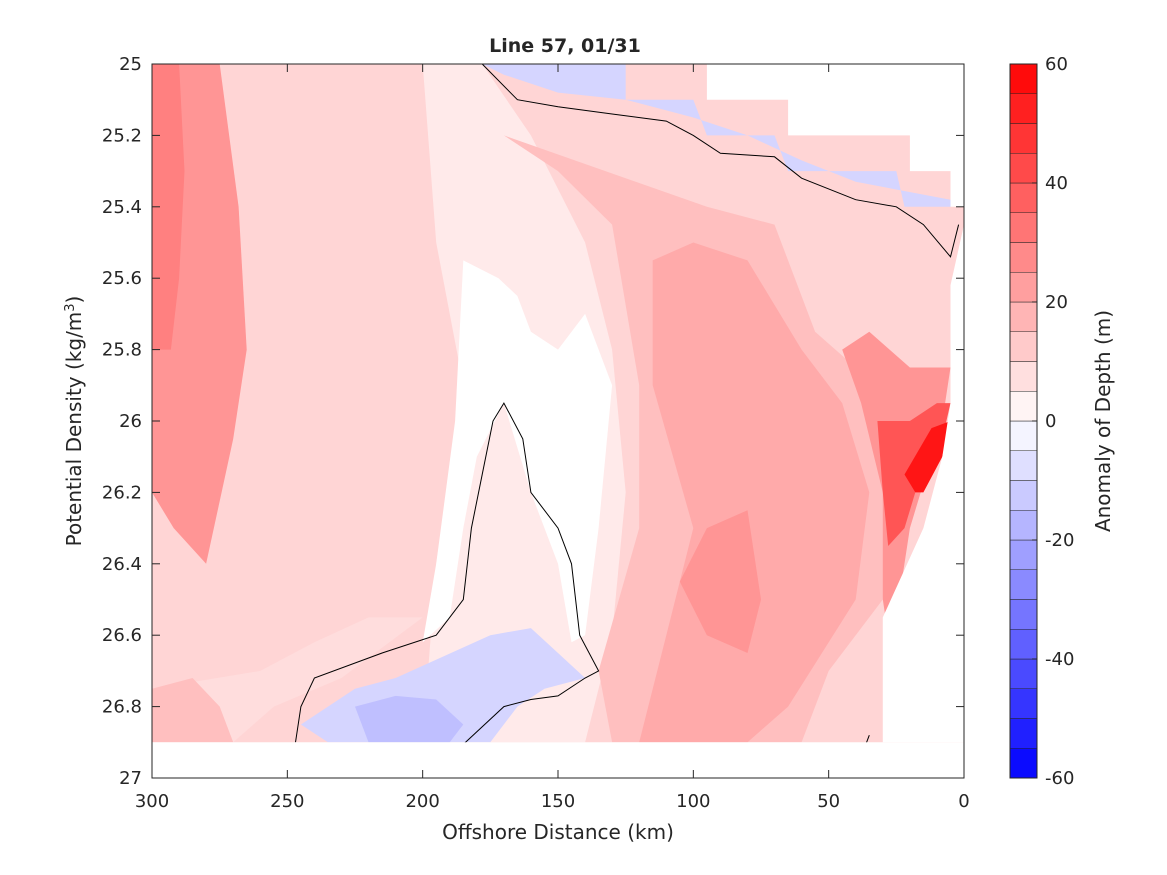  What do you see at coordinates (1059, 540) in the screenshot?
I see `colorbar-tick-label: -20` at bounding box center [1059, 540].